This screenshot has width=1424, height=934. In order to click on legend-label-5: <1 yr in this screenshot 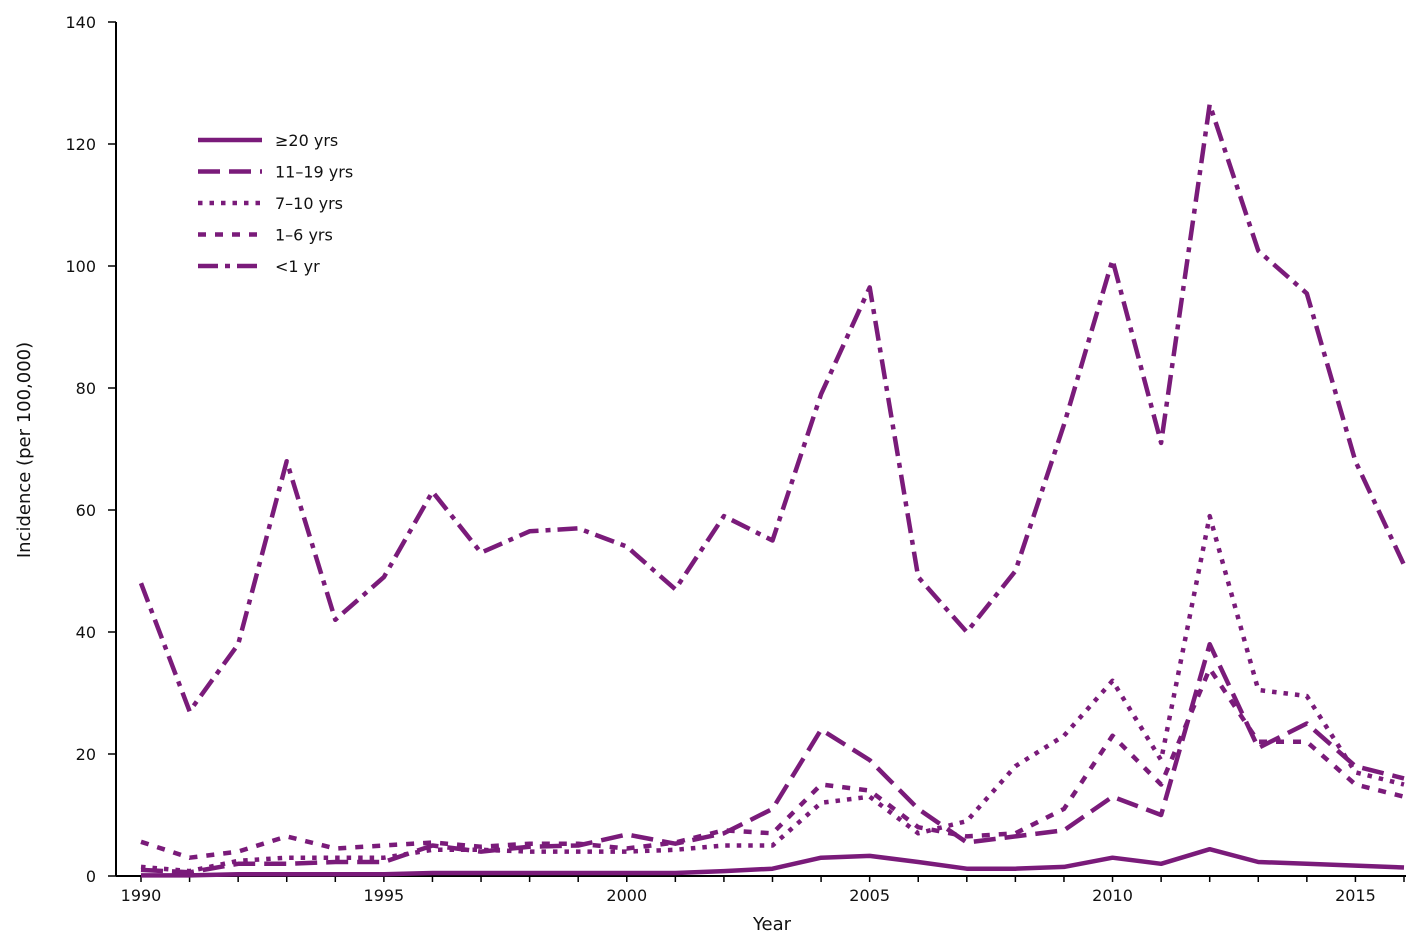, I will do `click(297, 266)`.